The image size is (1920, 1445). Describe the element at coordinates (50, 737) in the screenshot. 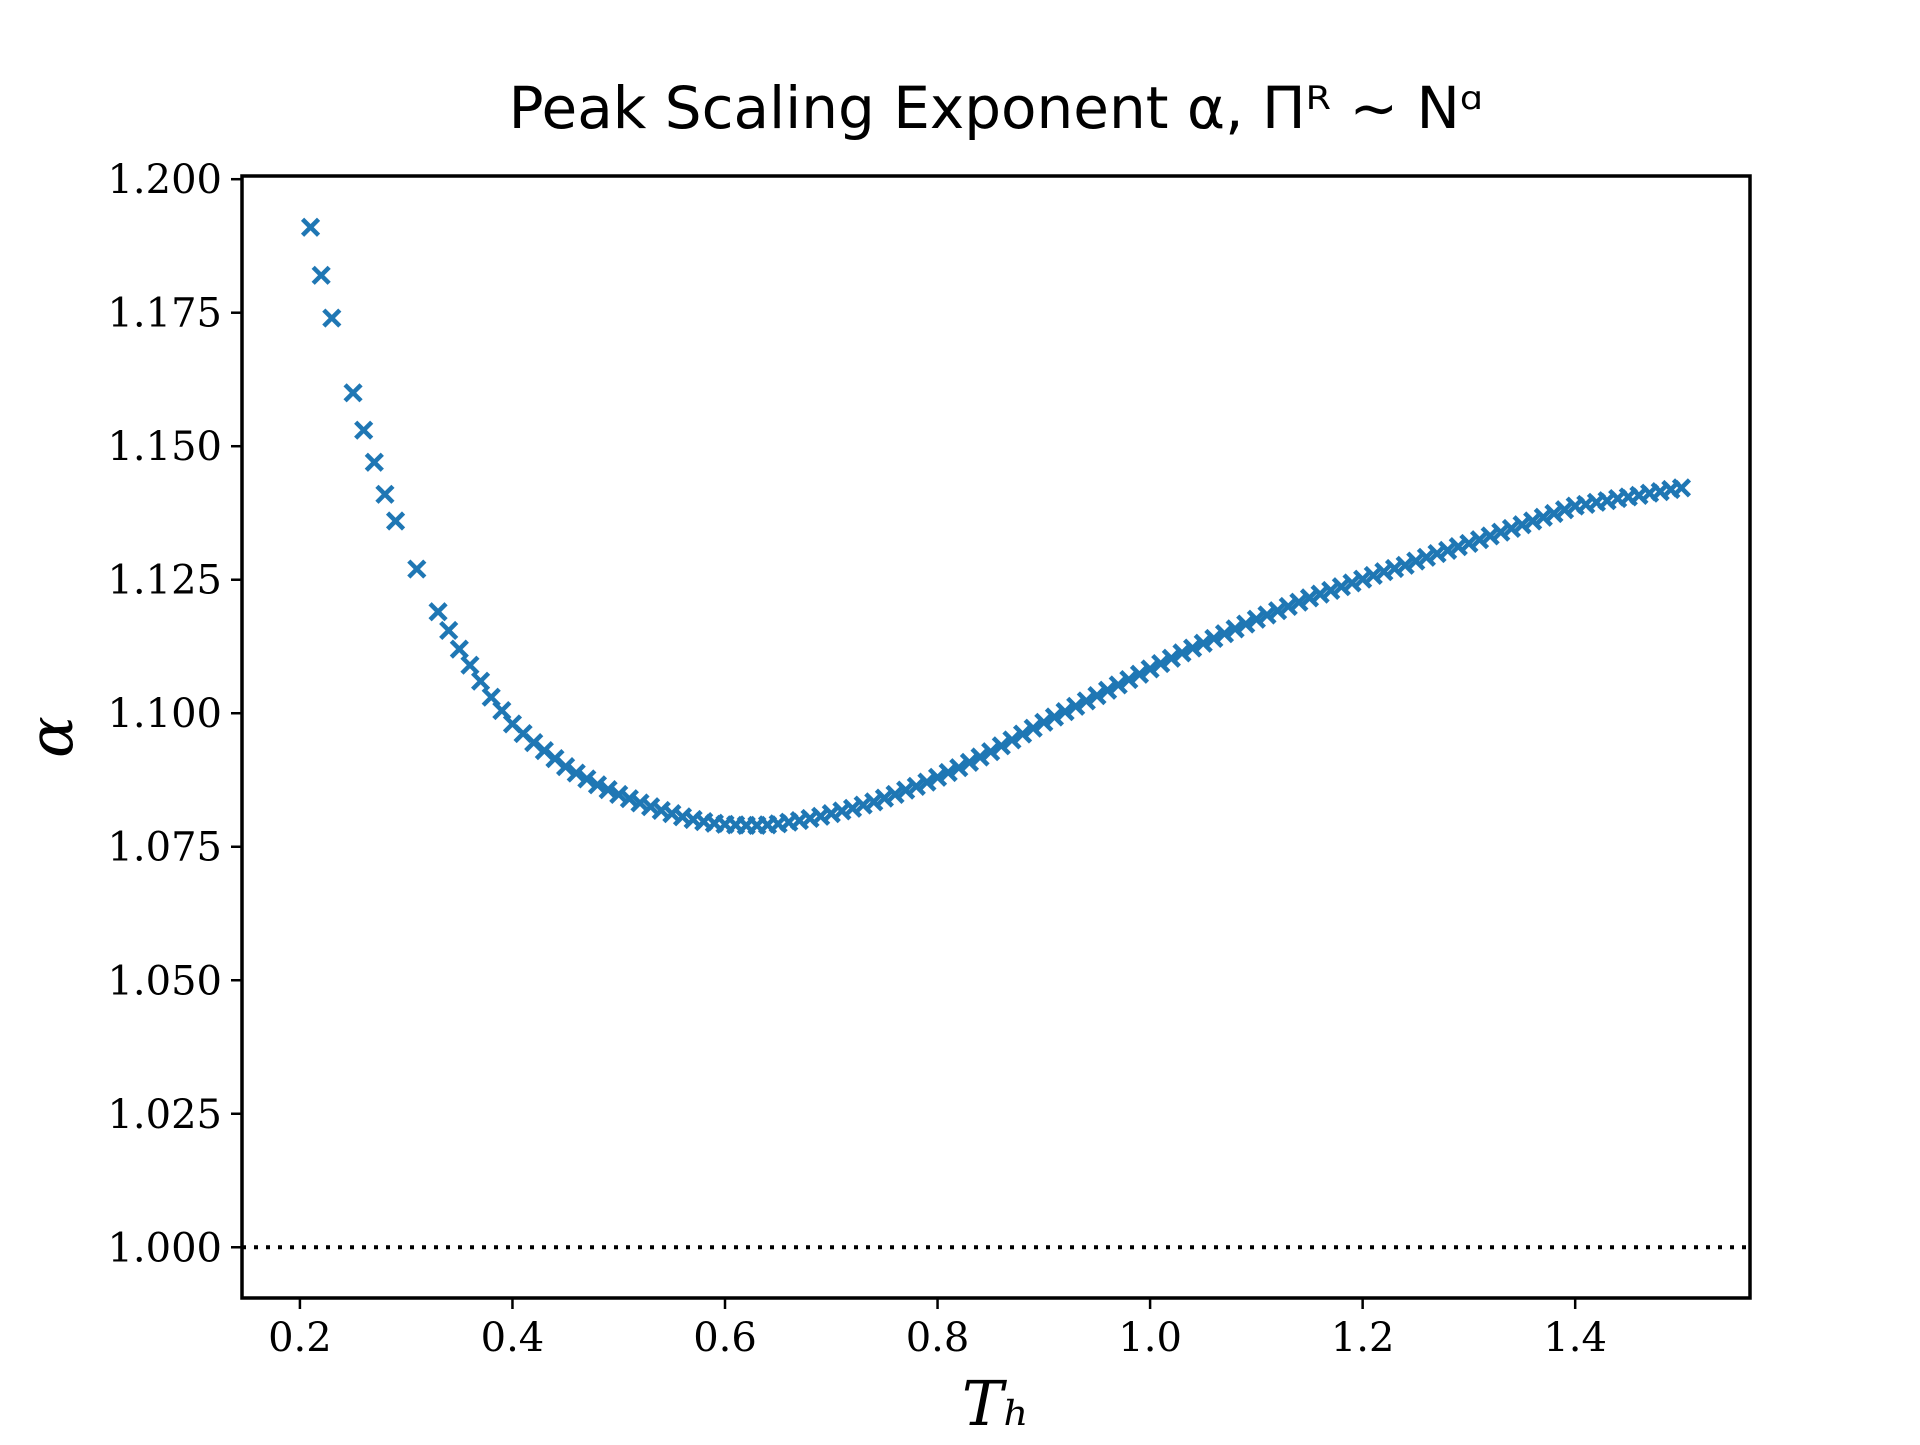

I see `y-axis-label: α` at that location.